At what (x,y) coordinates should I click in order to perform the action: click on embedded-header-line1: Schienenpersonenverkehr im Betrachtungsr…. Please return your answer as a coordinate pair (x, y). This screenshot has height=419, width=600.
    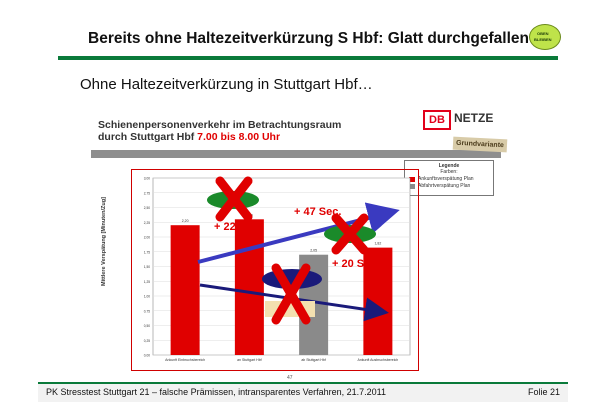
    Looking at the image, I should click on (220, 125).